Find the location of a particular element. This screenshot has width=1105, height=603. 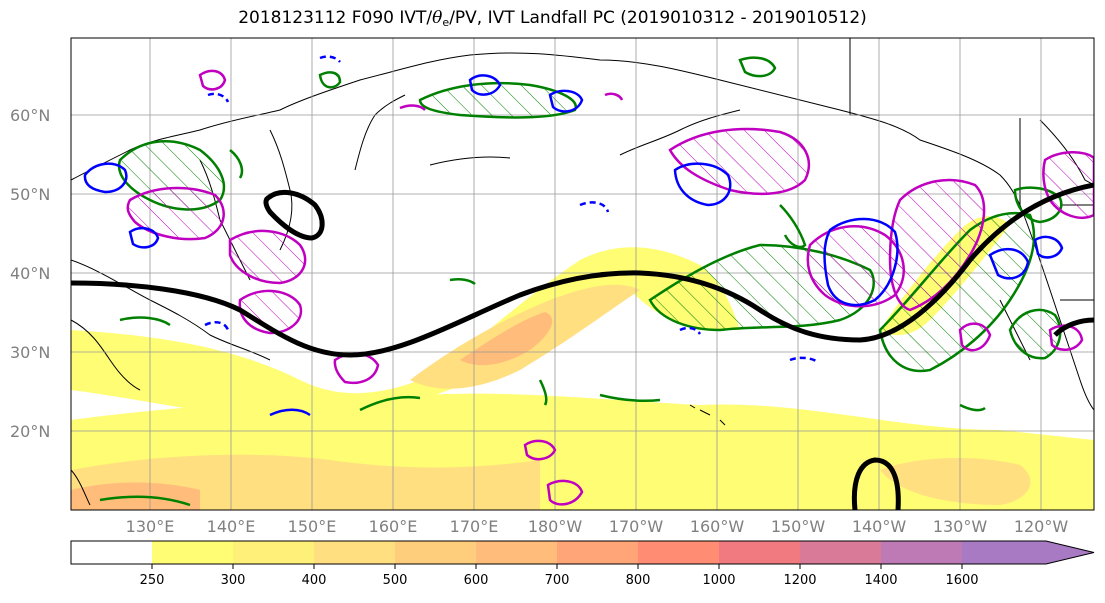

colorbar-label: 600 is located at coordinates (476, 580).